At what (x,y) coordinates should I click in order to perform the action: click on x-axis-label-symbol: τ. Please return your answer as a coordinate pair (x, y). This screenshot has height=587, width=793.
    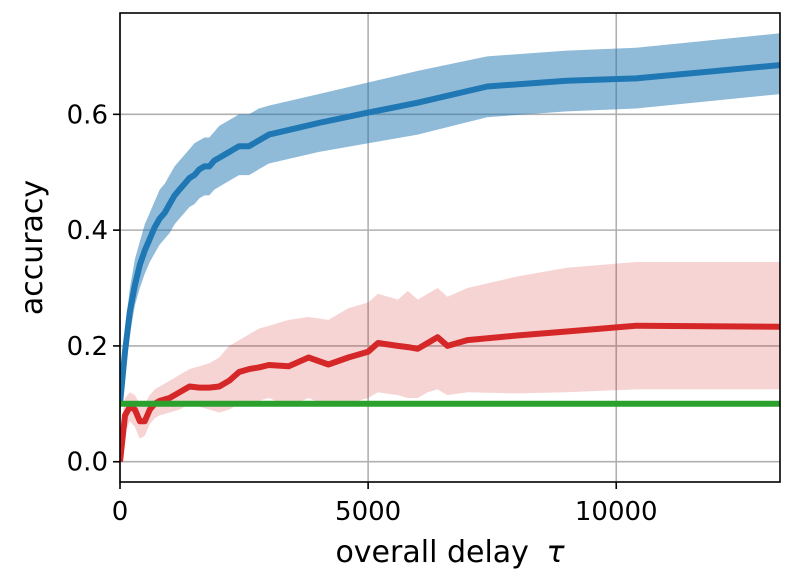
    Looking at the image, I should click on (555, 552).